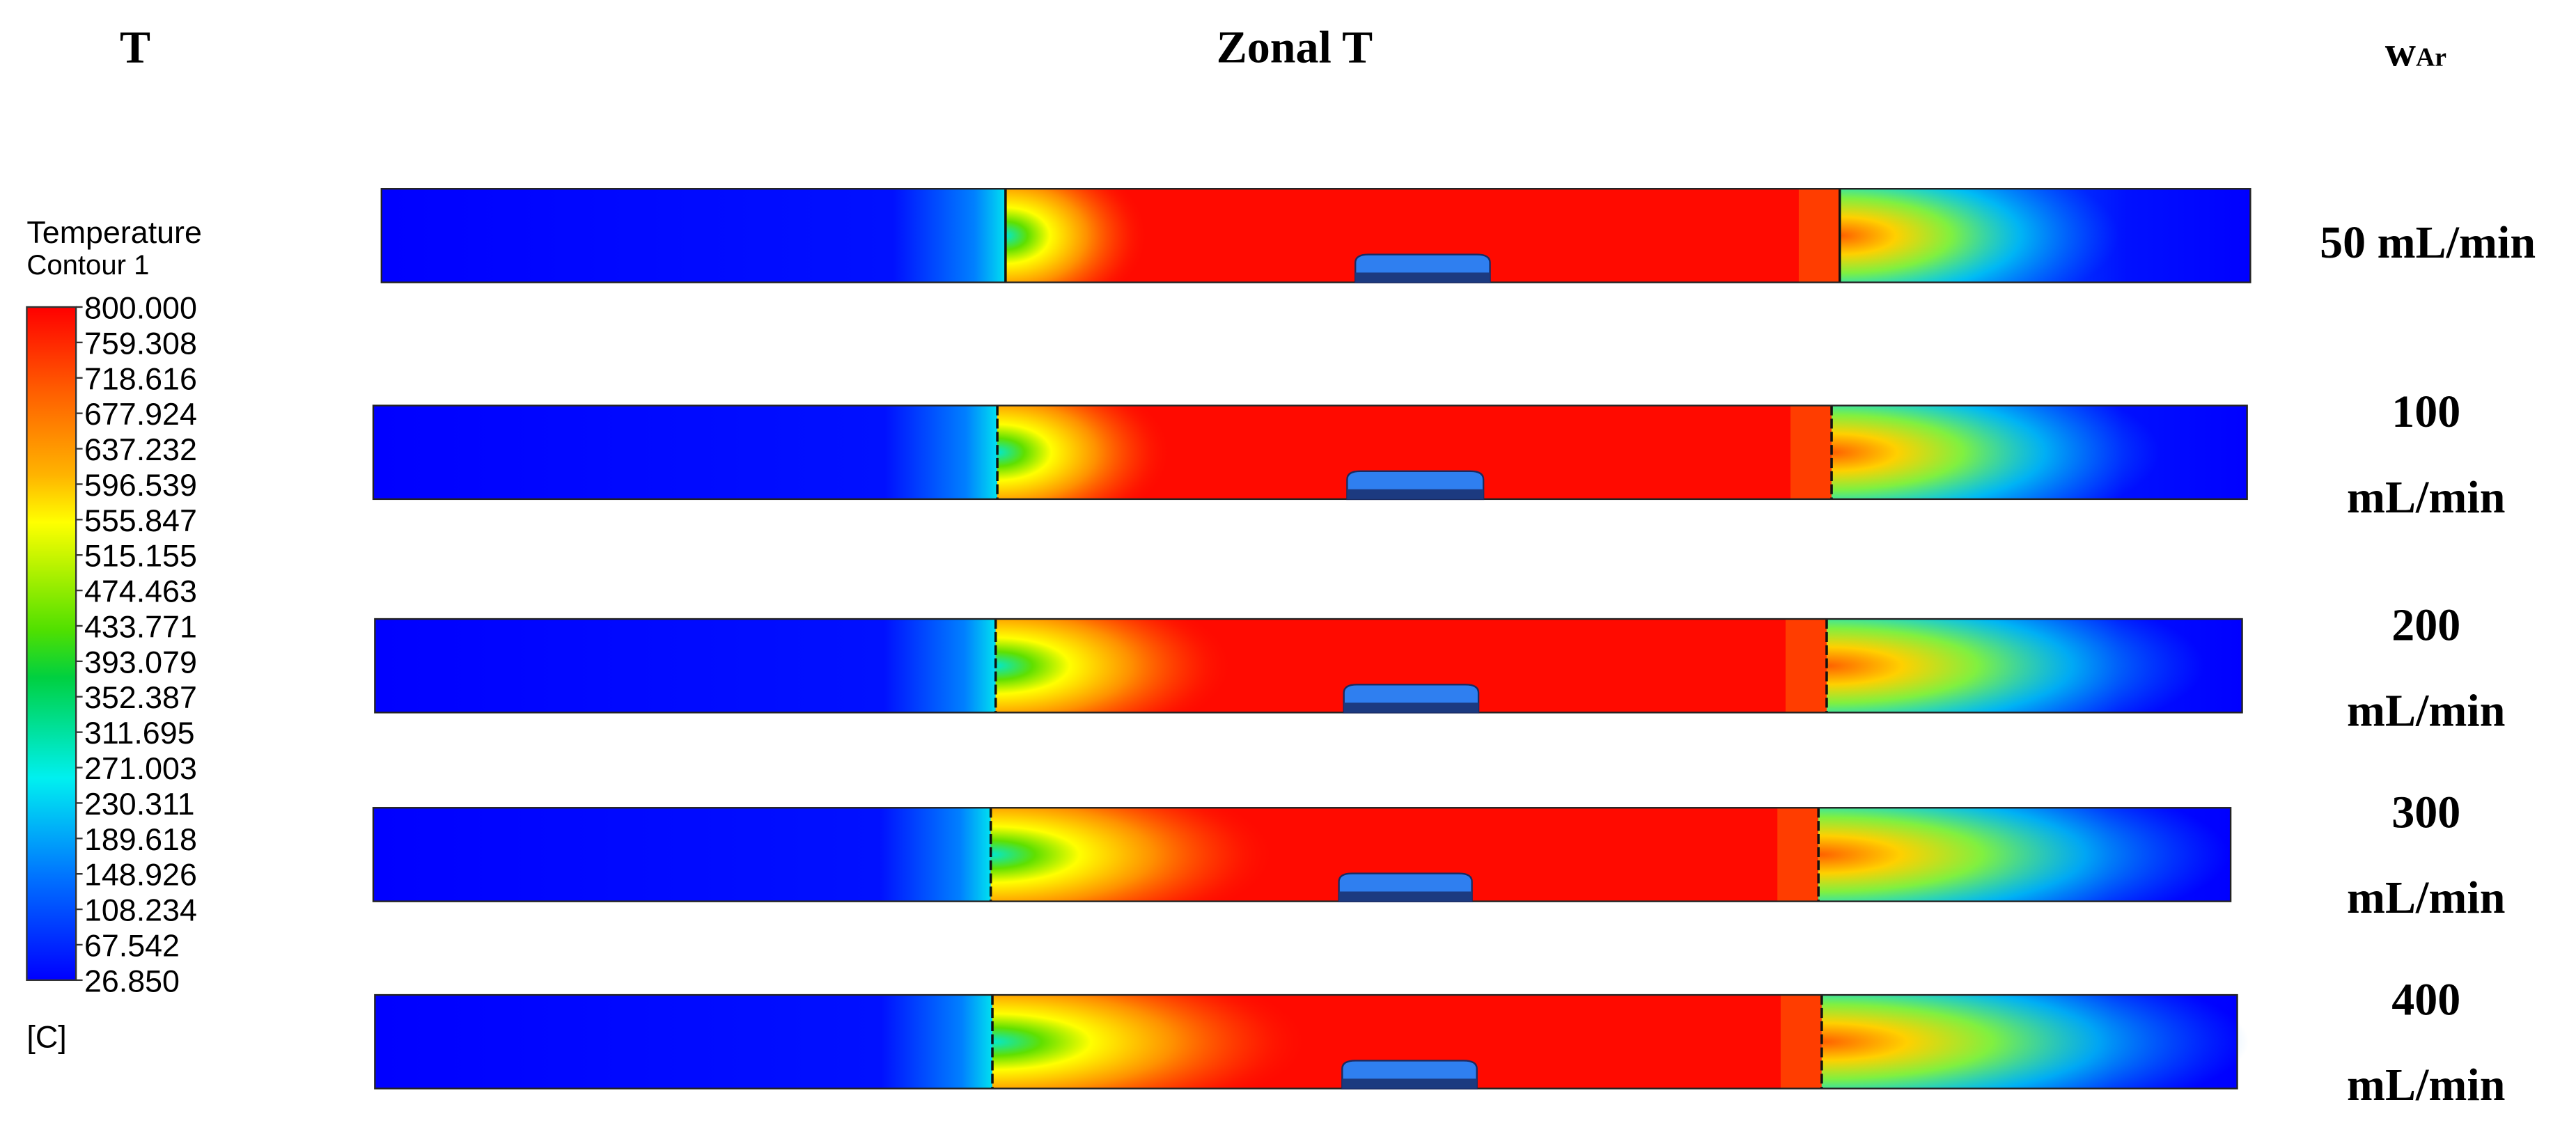 This screenshot has height=1123, width=2576. I want to click on legend-title: Temperature, so click(113, 232).